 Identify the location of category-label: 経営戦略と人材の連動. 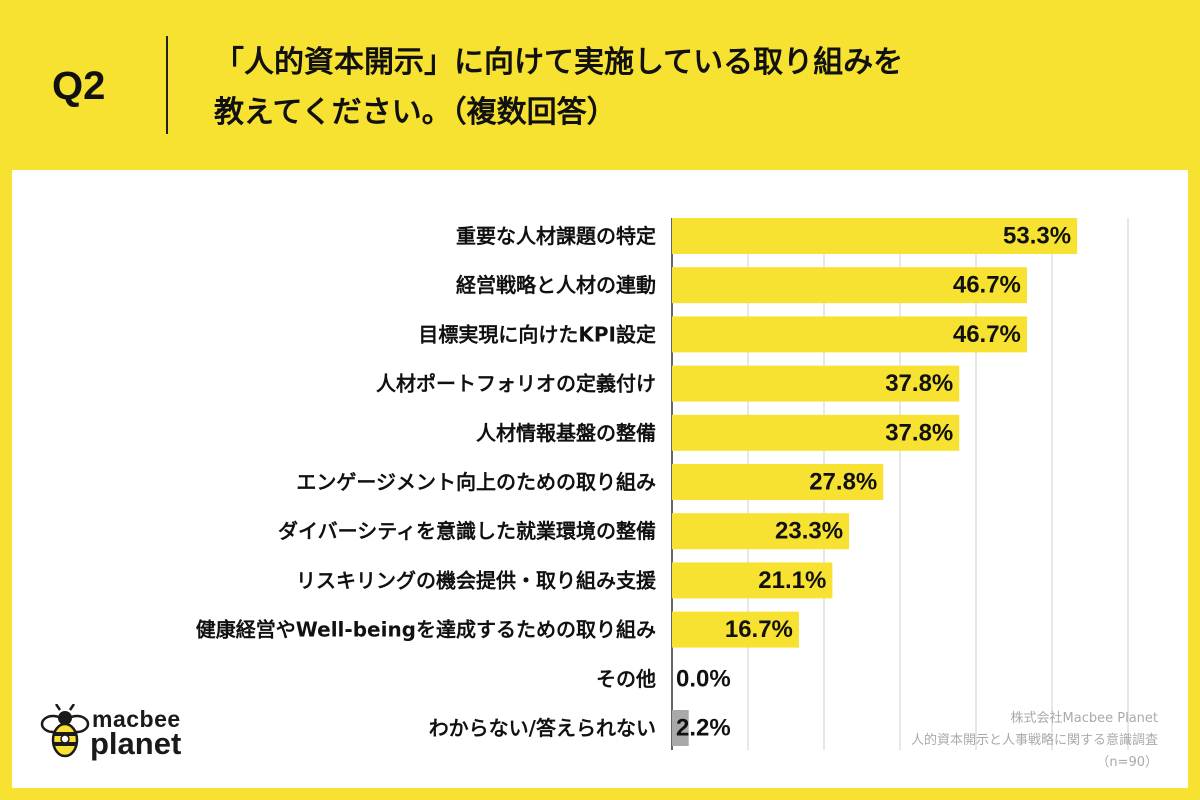
(556, 285).